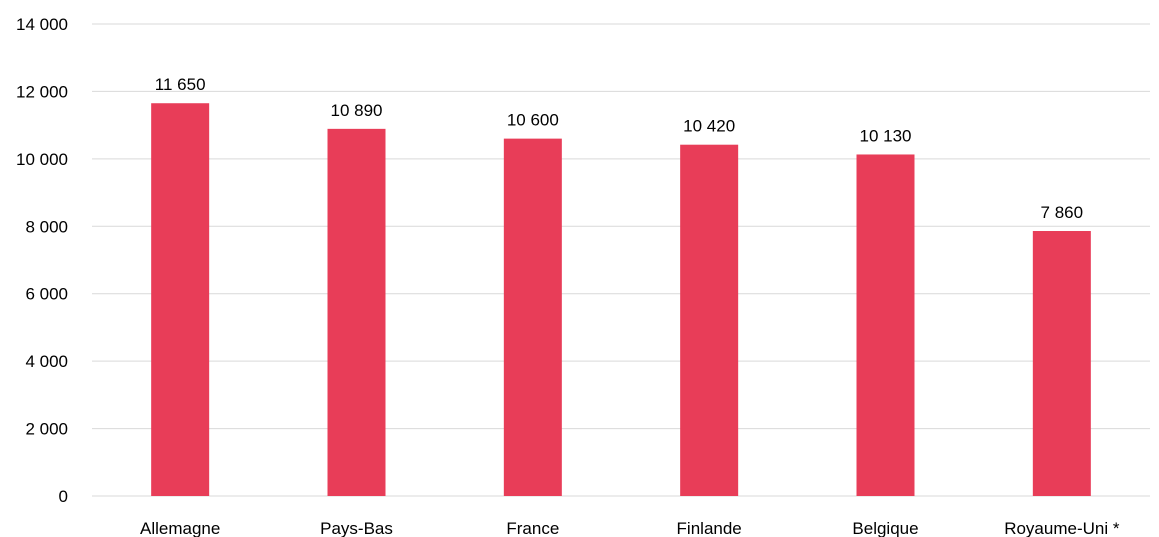 The width and height of the screenshot is (1159, 537). I want to click on x-tick-label: Royaume-Uni *, so click(1062, 528).